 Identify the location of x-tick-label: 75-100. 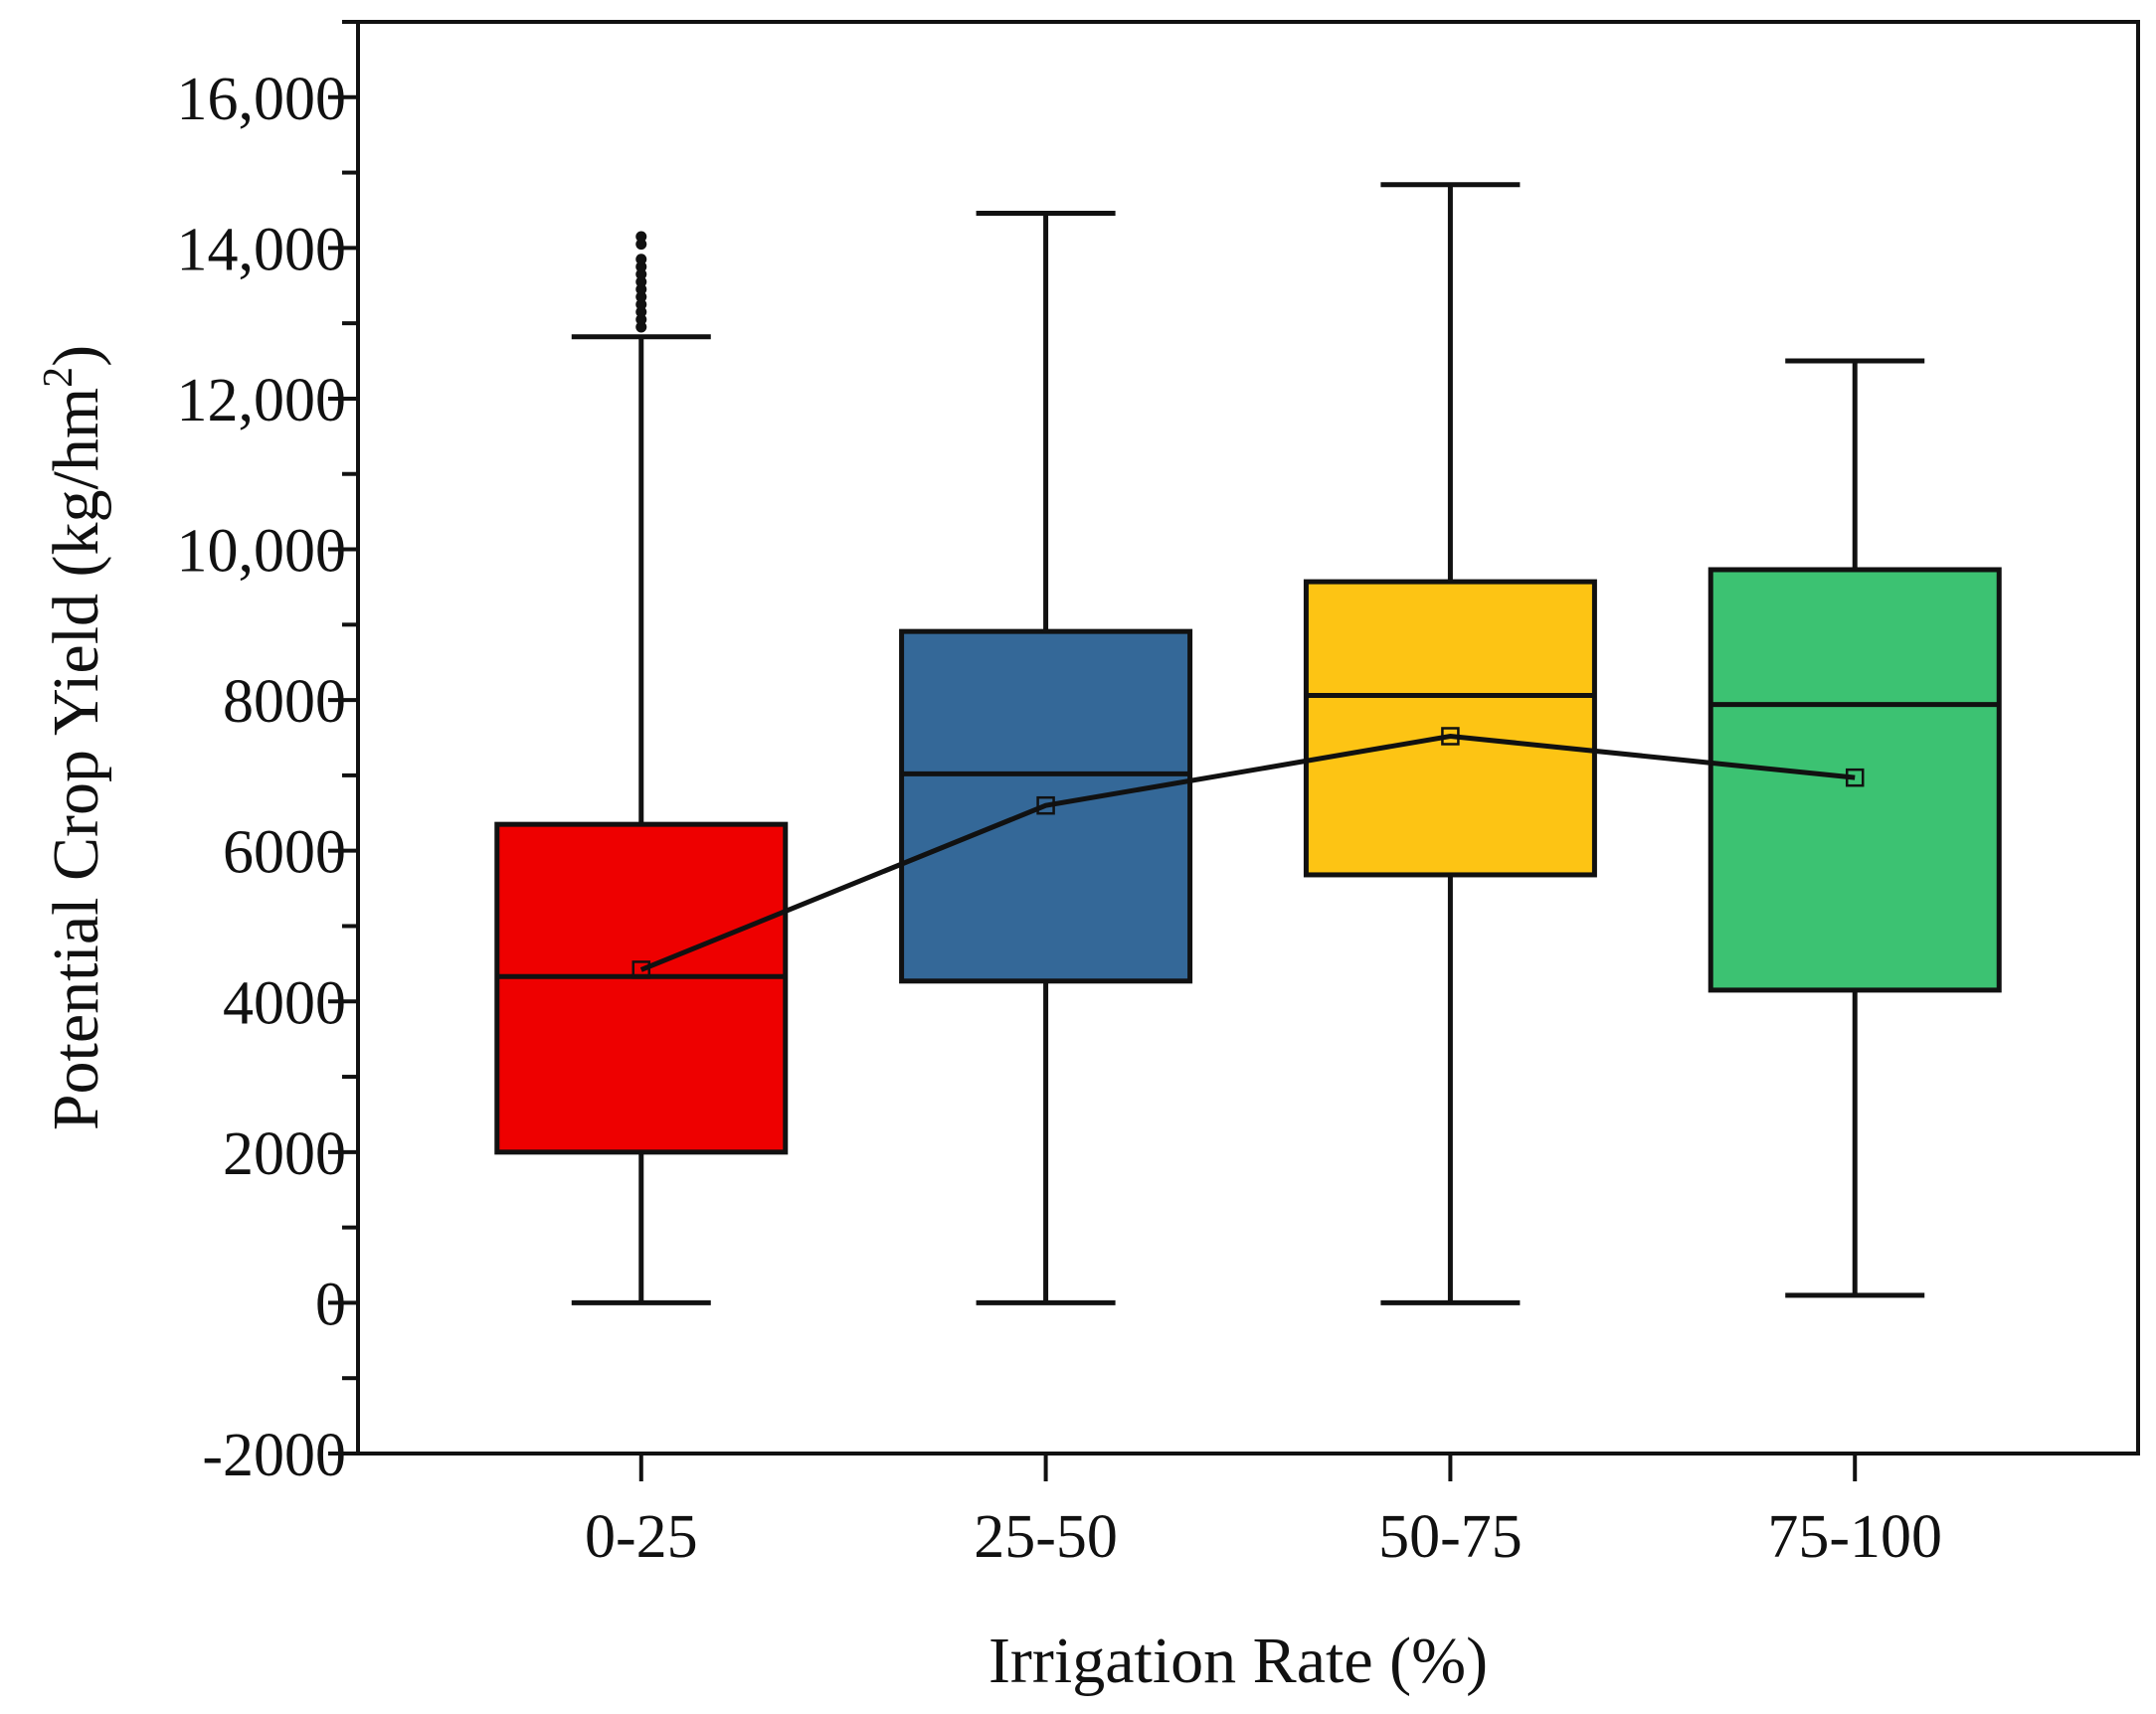
(1854, 1537).